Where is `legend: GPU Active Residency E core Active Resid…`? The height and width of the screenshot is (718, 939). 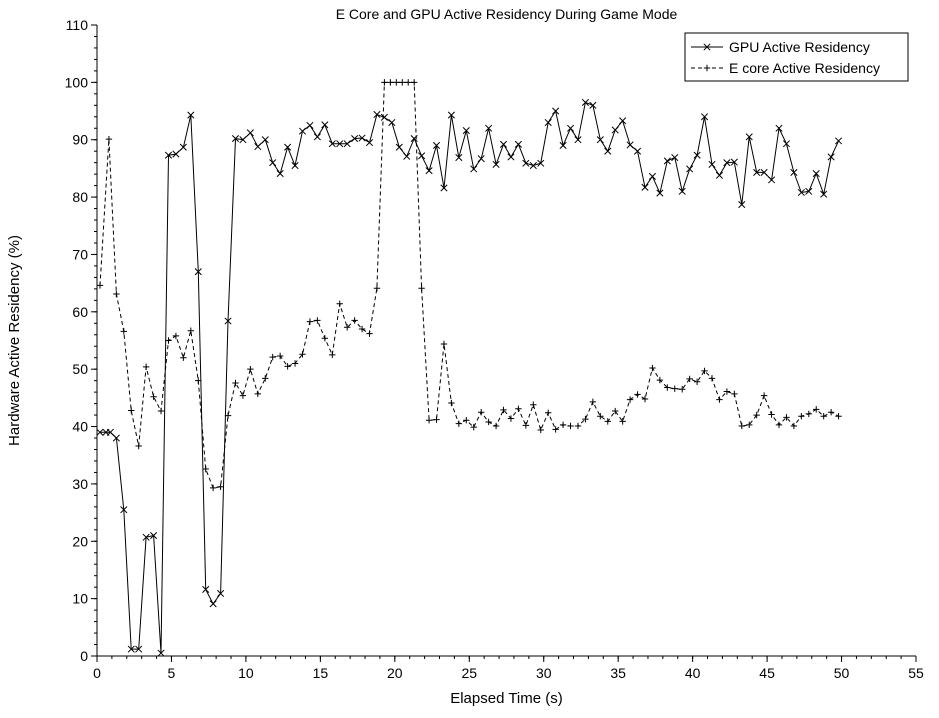
legend: GPU Active Residency E core Active Resid… is located at coordinates (796, 57).